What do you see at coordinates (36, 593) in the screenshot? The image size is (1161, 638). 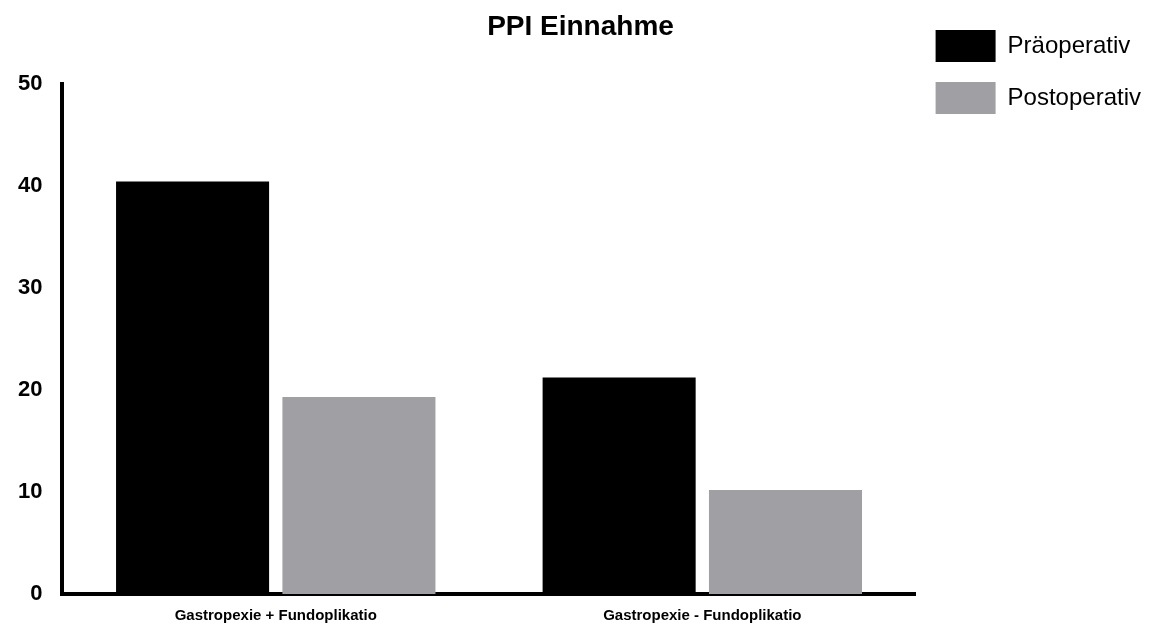 I see `y-tick-label: 0` at bounding box center [36, 593].